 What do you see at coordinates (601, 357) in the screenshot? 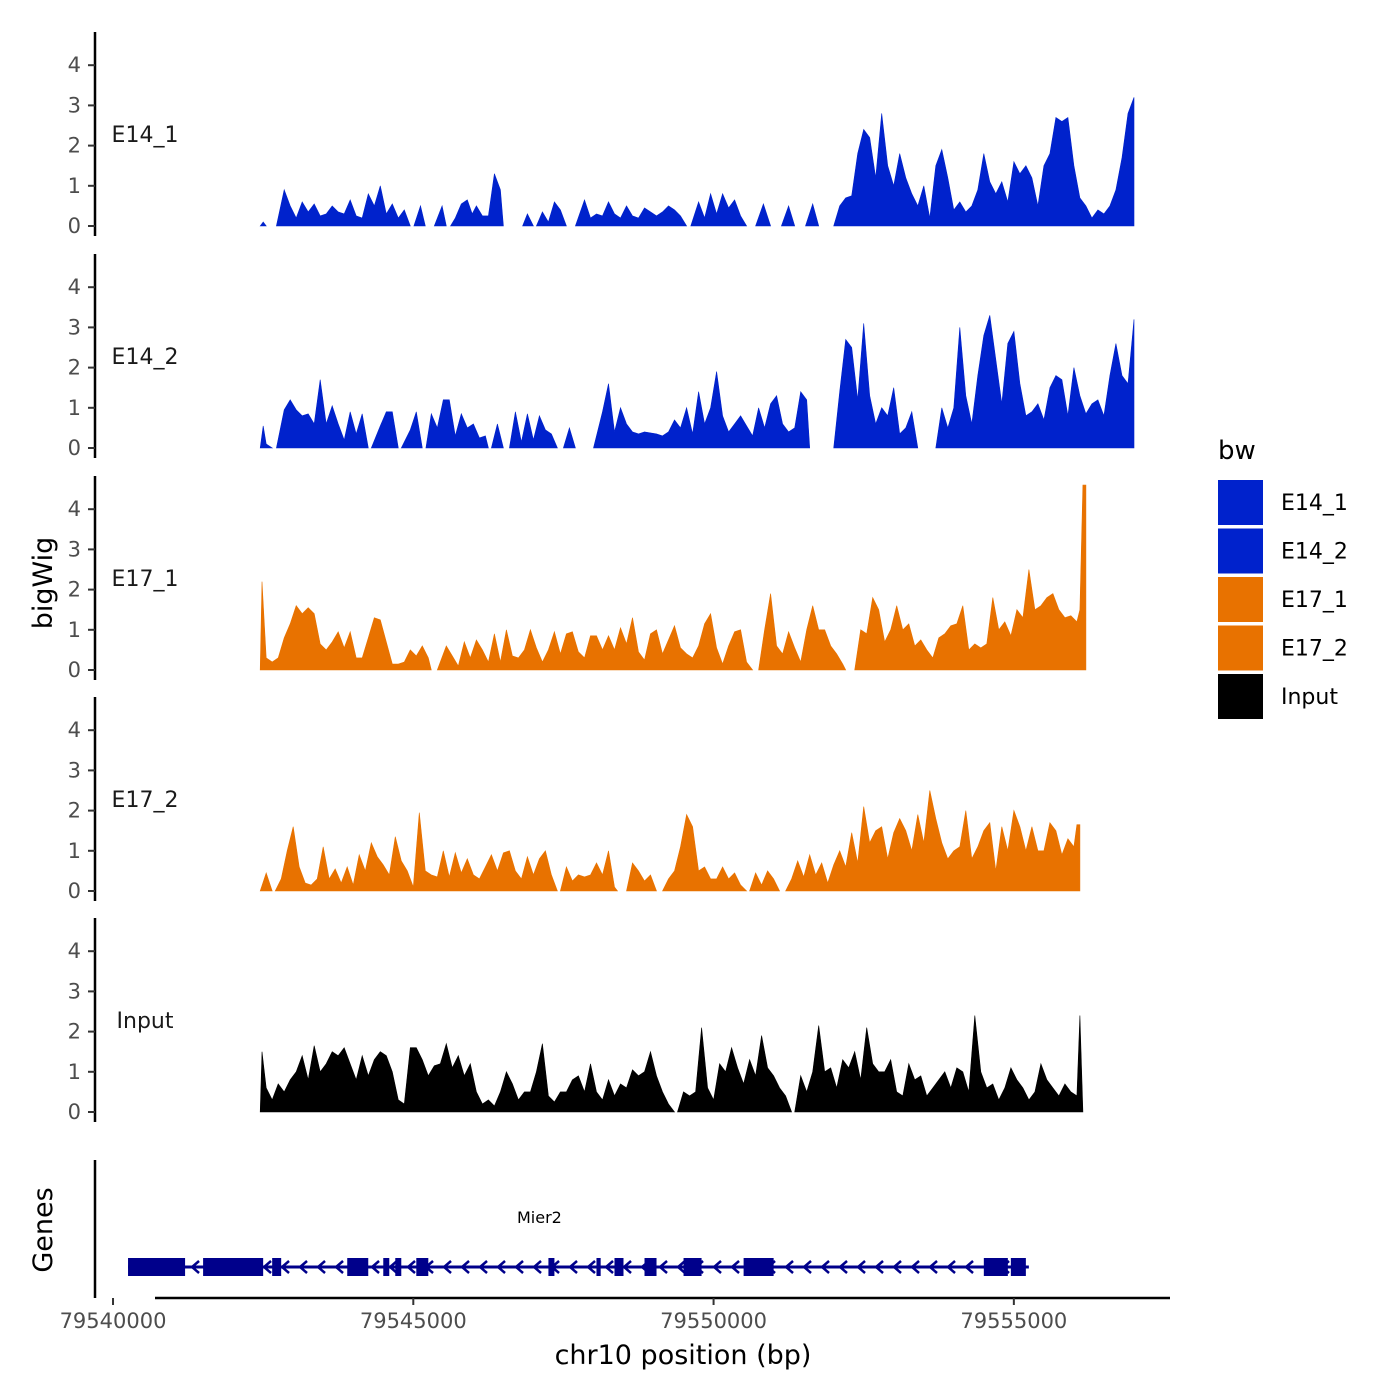
I see `track-e14-2: 0 1 2 3 4 E14_2` at bounding box center [601, 357].